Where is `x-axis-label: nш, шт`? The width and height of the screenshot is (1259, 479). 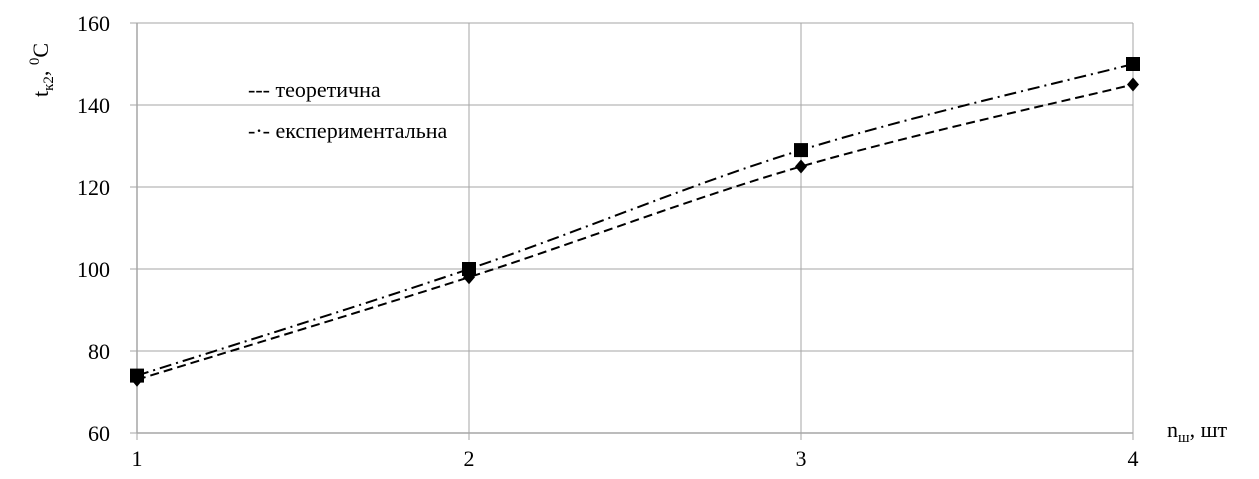
x-axis-label: nш, шт is located at coordinates (1197, 431).